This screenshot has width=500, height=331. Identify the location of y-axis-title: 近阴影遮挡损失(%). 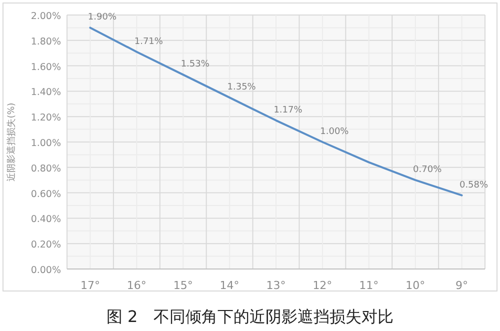
(11, 142).